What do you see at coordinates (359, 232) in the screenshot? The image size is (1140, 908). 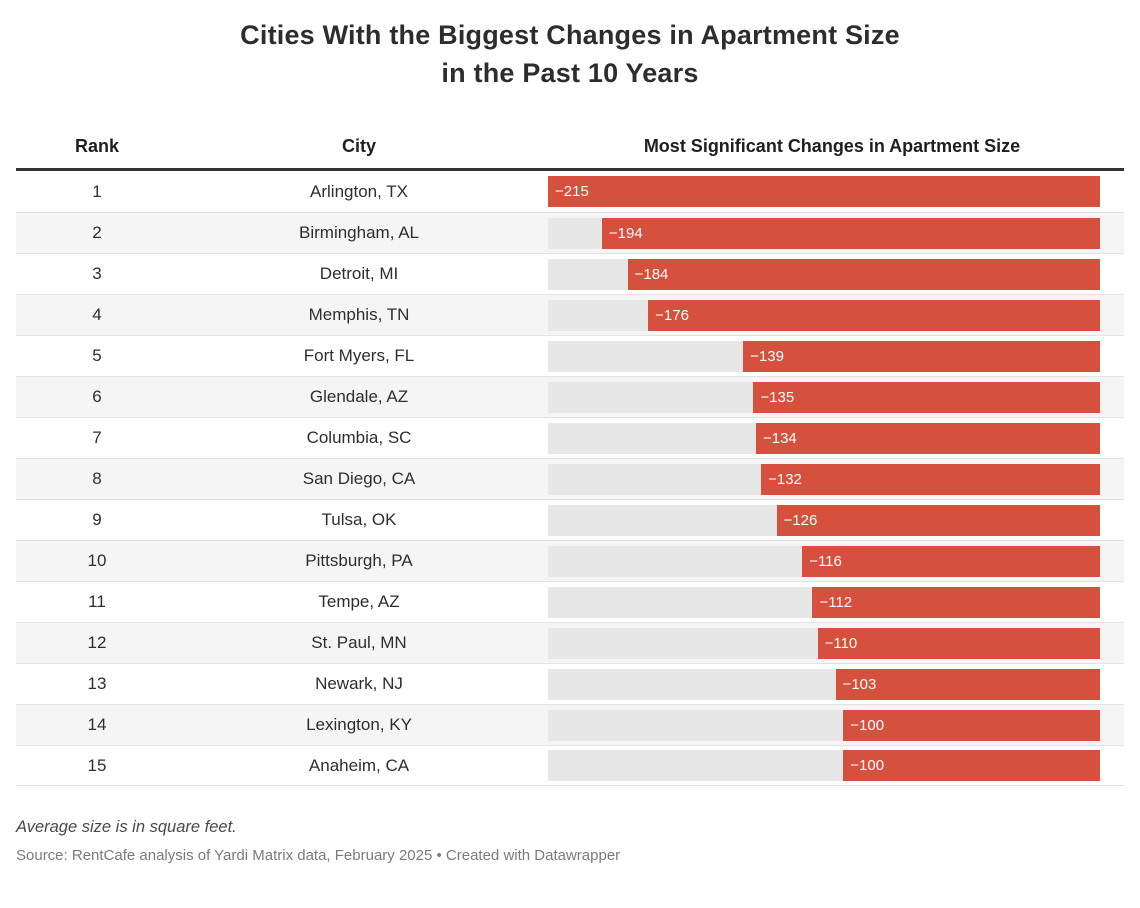 I see `city-cell: Birmingham, AL` at bounding box center [359, 232].